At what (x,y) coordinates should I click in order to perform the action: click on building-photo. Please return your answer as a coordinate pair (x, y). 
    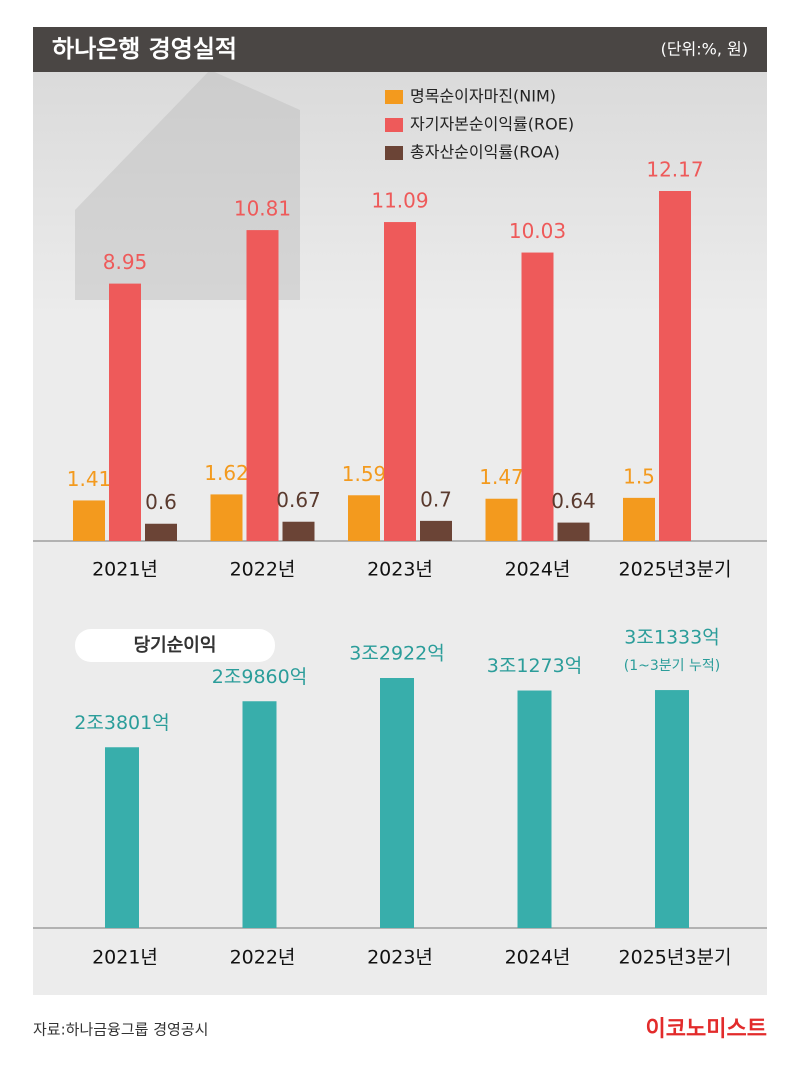
    Looking at the image, I should click on (187, 185).